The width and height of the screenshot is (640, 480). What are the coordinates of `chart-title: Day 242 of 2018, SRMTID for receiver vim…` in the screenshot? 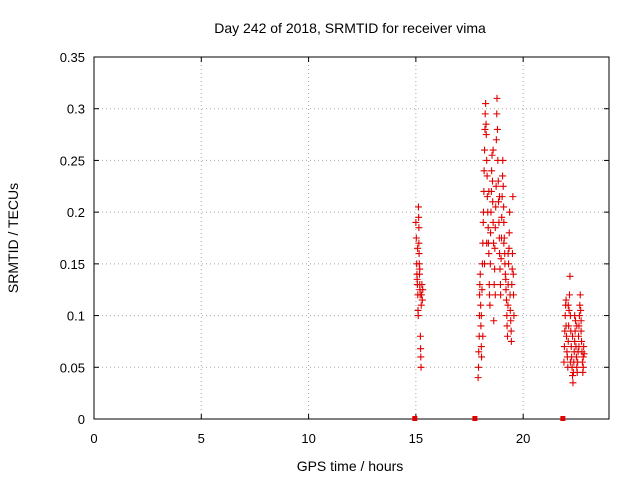 It's located at (350, 28).